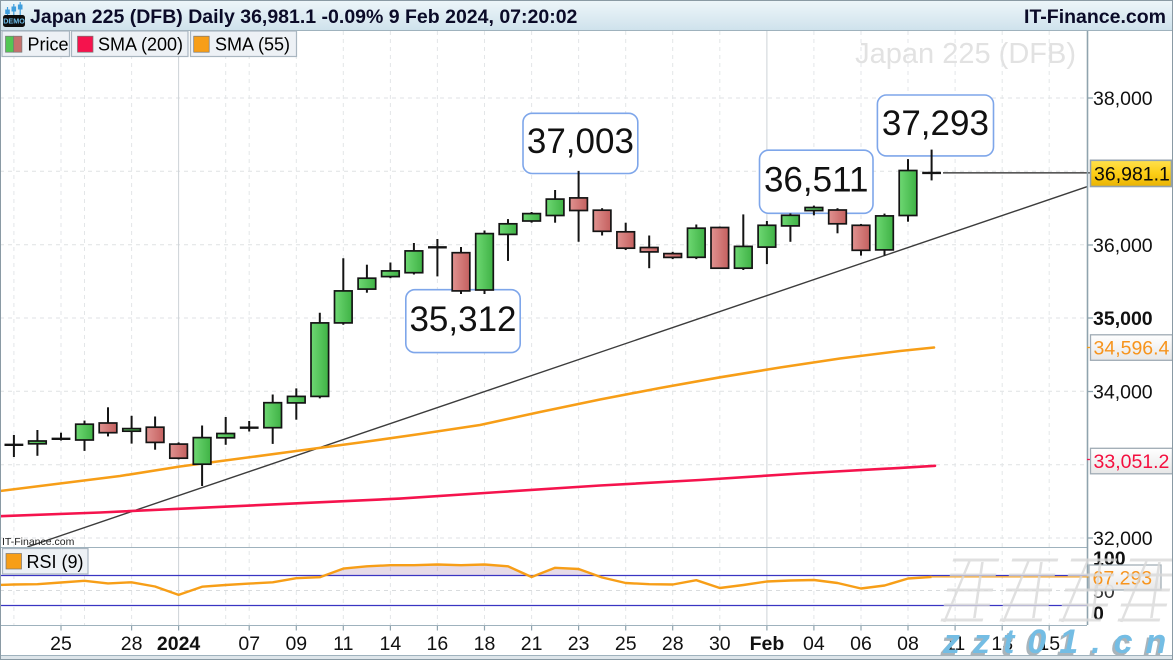 The height and width of the screenshot is (665, 1173). I want to click on svg-text: SMA (55), so click(252, 45).